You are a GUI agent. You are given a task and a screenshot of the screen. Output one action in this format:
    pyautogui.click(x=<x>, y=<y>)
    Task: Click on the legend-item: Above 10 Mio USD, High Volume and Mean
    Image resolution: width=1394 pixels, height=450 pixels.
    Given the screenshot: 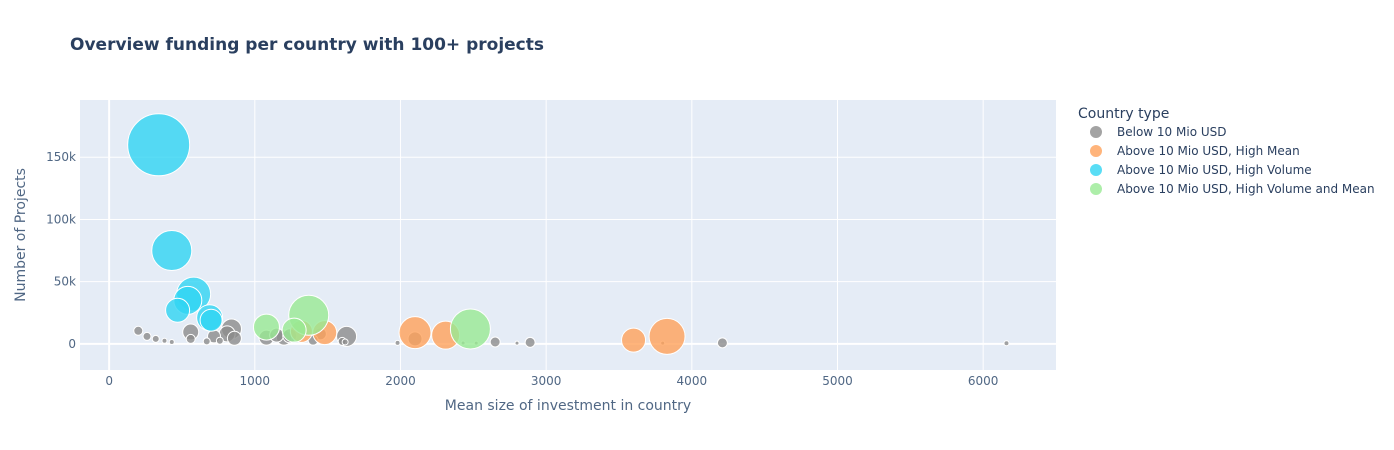 What is the action you would take?
    pyautogui.click(x=1232, y=189)
    